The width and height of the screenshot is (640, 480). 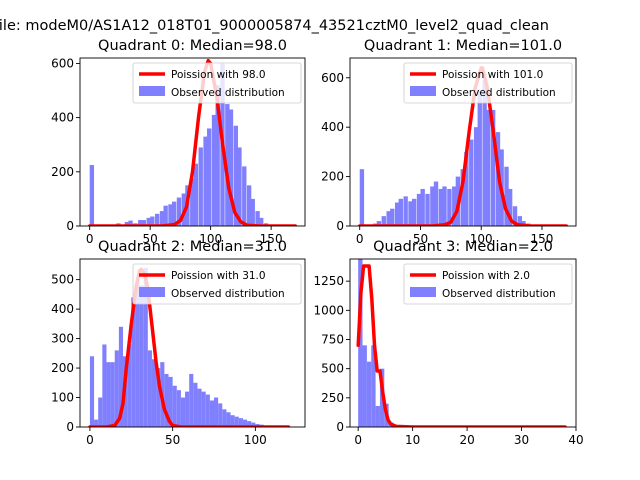 I want to click on y-tick-label: 750, so click(x=332, y=340).